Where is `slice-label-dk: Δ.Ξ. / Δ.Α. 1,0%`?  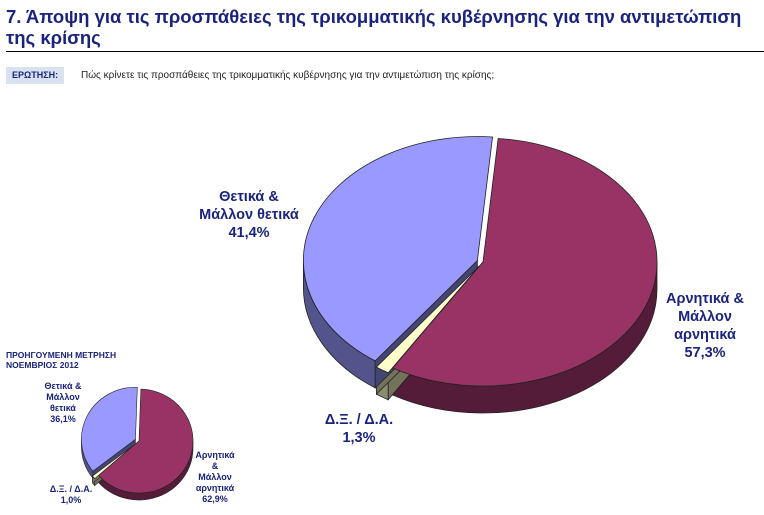 slice-label-dk: Δ.Ξ. / Δ.Α. 1,0% is located at coordinates (71, 494).